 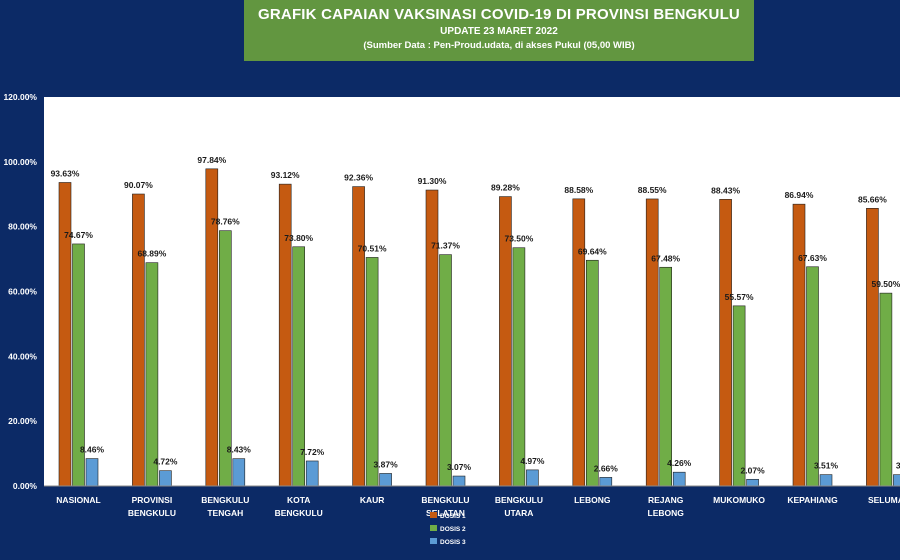 I want to click on data-label: 93.12%, so click(x=285, y=175).